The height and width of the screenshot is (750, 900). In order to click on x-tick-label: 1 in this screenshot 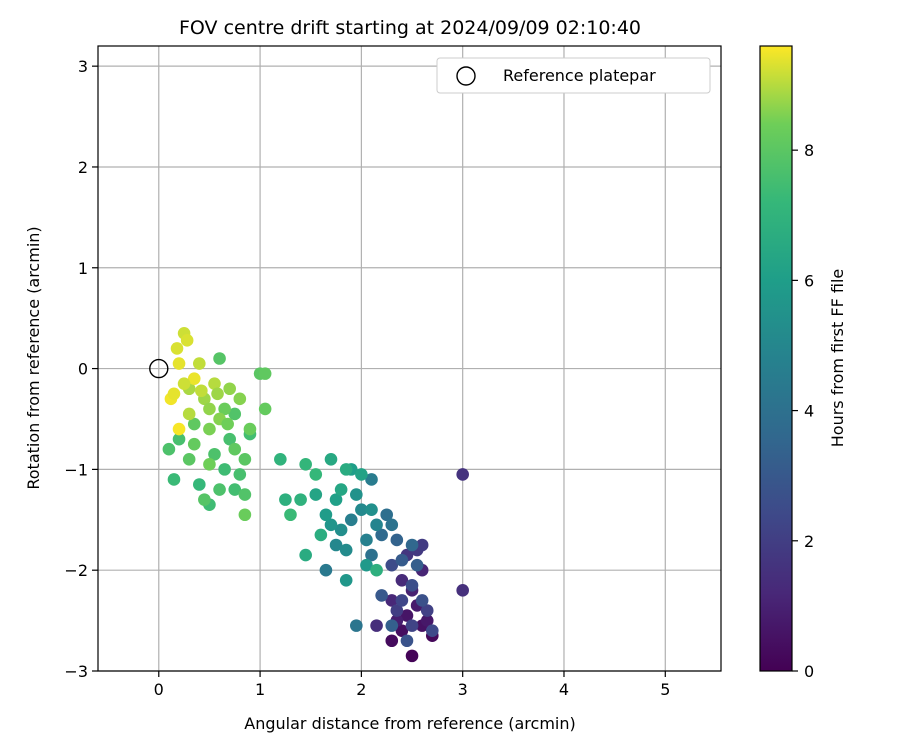, I will do `click(260, 689)`.